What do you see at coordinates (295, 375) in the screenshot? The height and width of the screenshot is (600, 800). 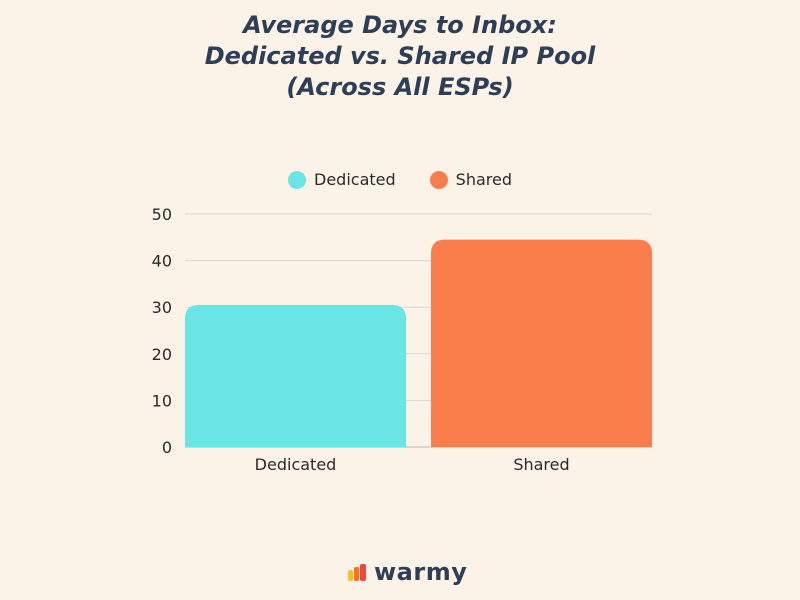 I see `bar-dedicated` at bounding box center [295, 375].